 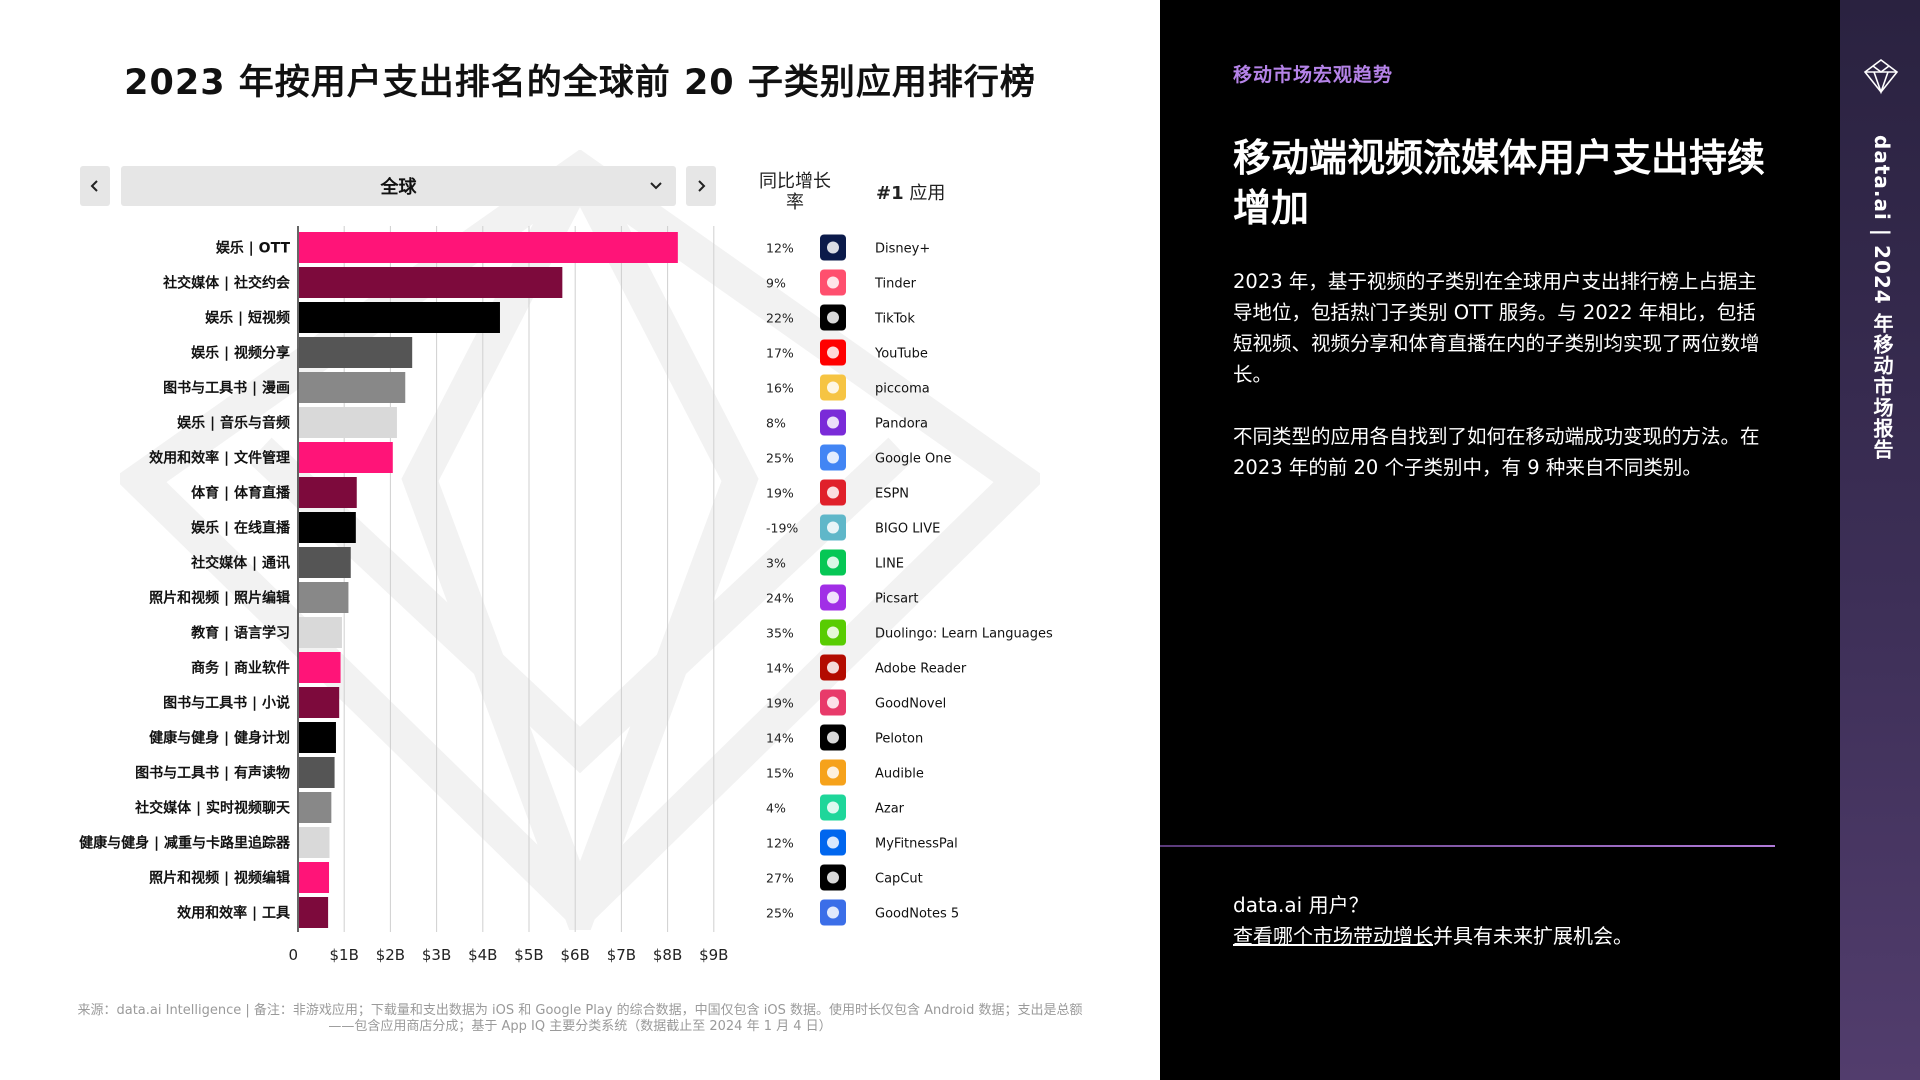 I want to click on top-app-name: Duolingo: Learn Languages, so click(x=964, y=634).